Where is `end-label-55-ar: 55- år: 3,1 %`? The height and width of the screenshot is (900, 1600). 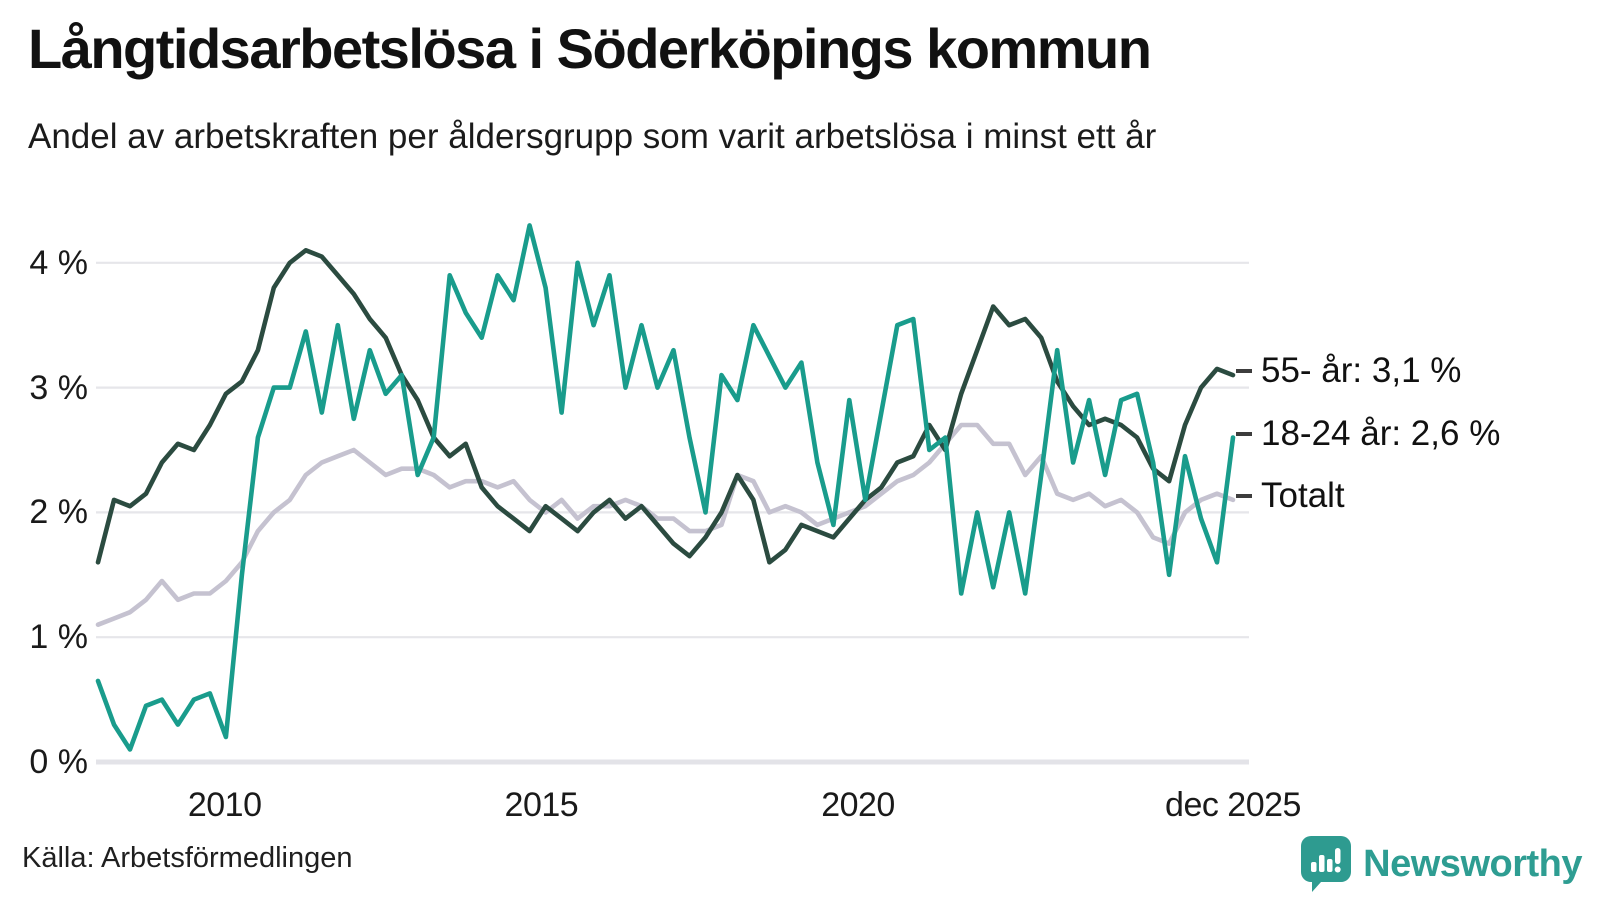 end-label-55-ar: 55- år: 3,1 % is located at coordinates (1348, 371).